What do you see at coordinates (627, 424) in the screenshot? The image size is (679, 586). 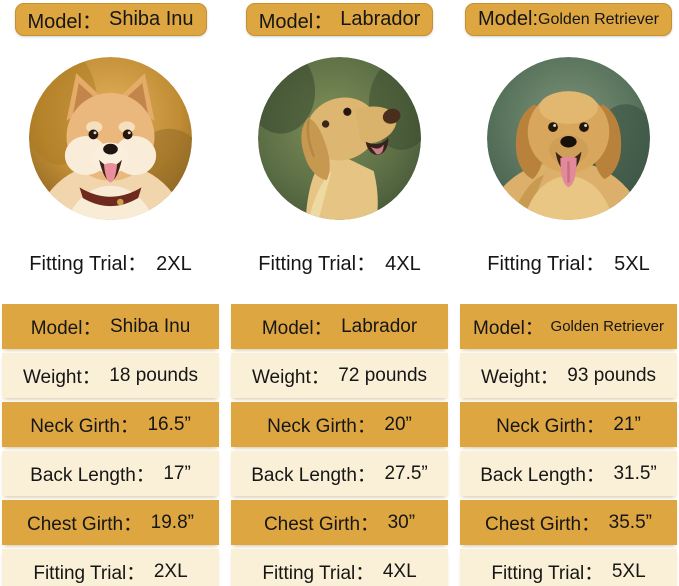 I see `row-value: 21”` at bounding box center [627, 424].